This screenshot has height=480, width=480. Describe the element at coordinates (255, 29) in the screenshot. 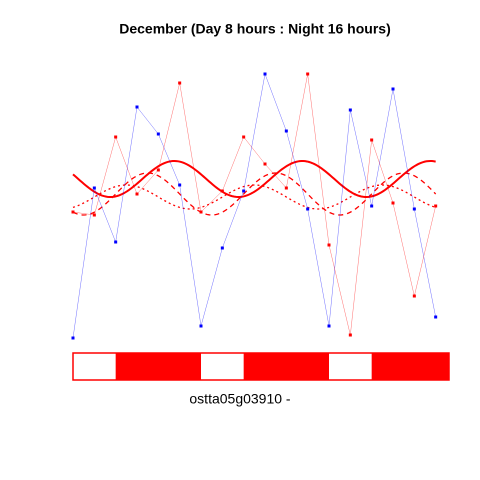

I see `chart-title: December (Day 8 hours : Night 16 hours)` at that location.